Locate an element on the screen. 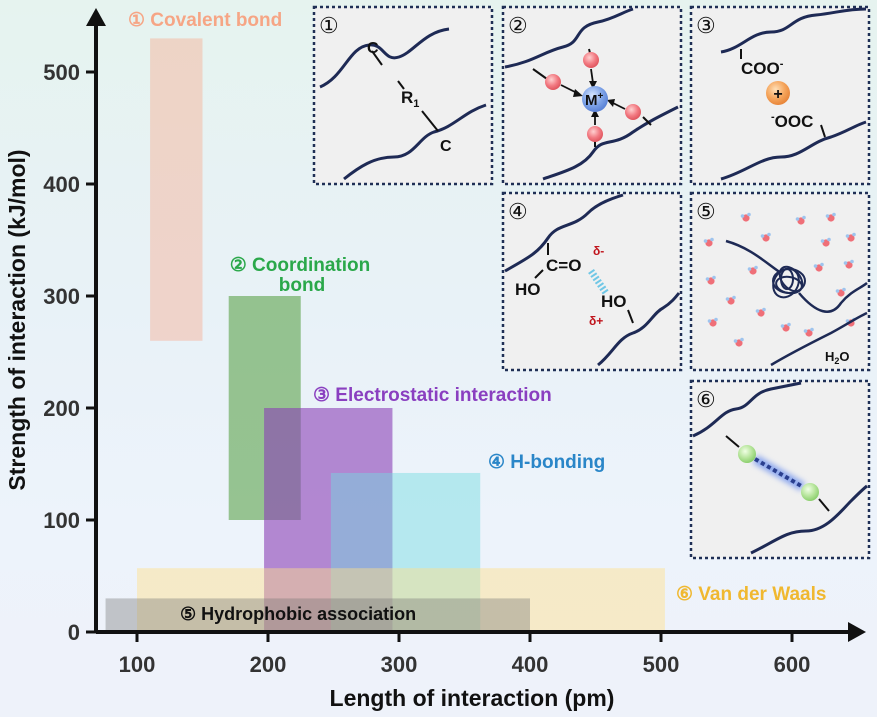 The height and width of the screenshot is (717, 877). y-tick-label: 300 is located at coordinates (61, 296).